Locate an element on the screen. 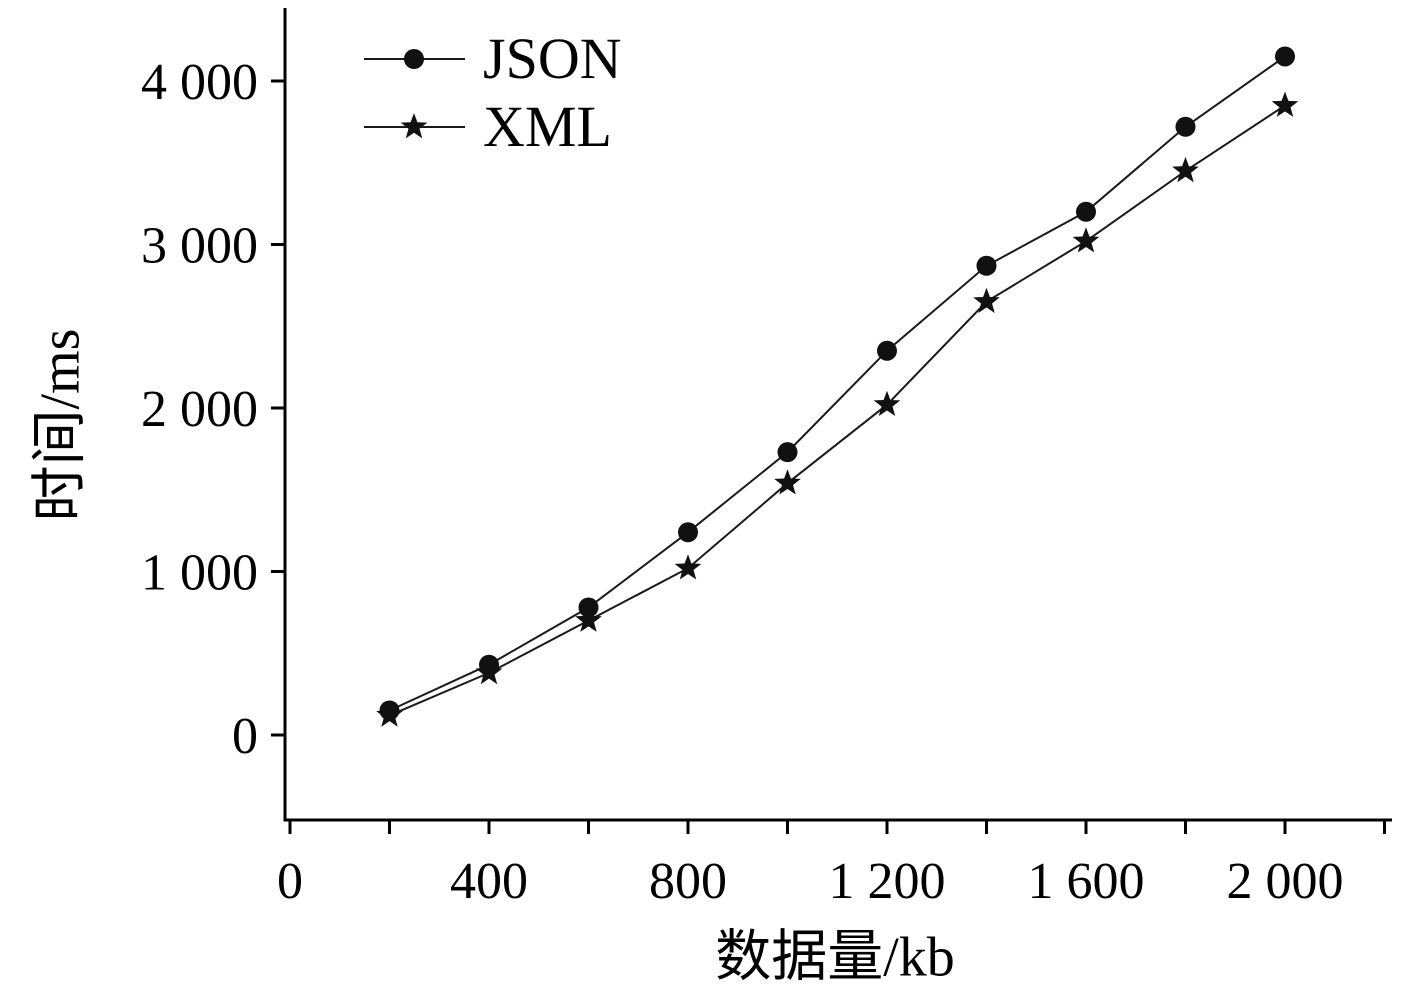  legend-item-xml: XML is located at coordinates (492, 127).